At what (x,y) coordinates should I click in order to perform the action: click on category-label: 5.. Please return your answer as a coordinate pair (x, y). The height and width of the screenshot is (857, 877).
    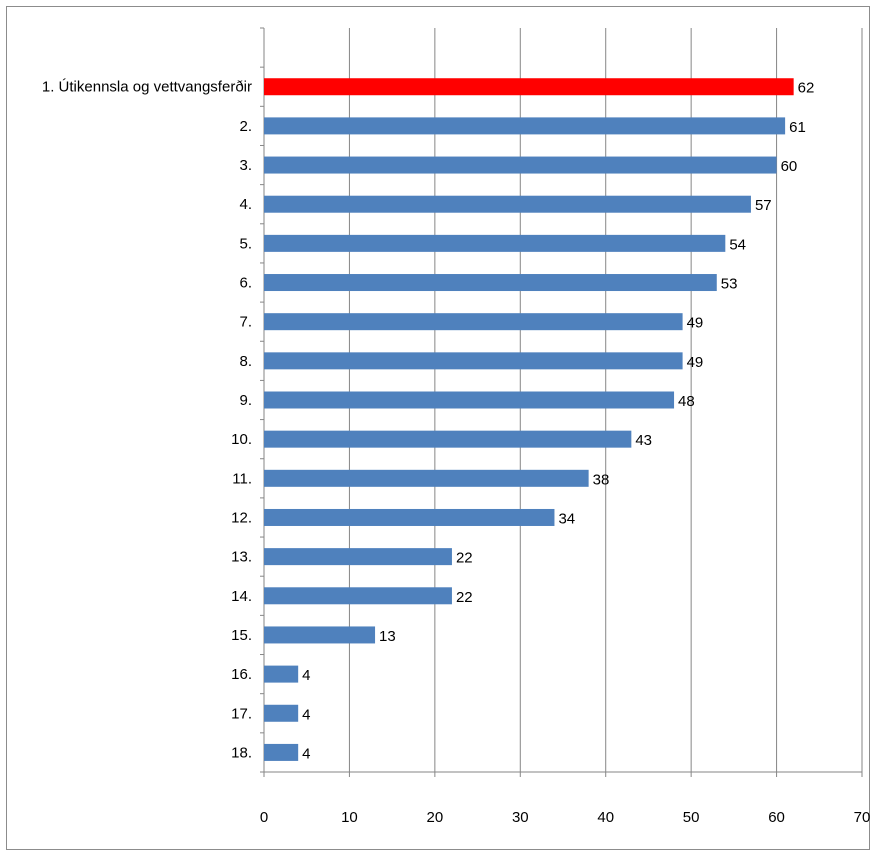
    Looking at the image, I should click on (245, 243).